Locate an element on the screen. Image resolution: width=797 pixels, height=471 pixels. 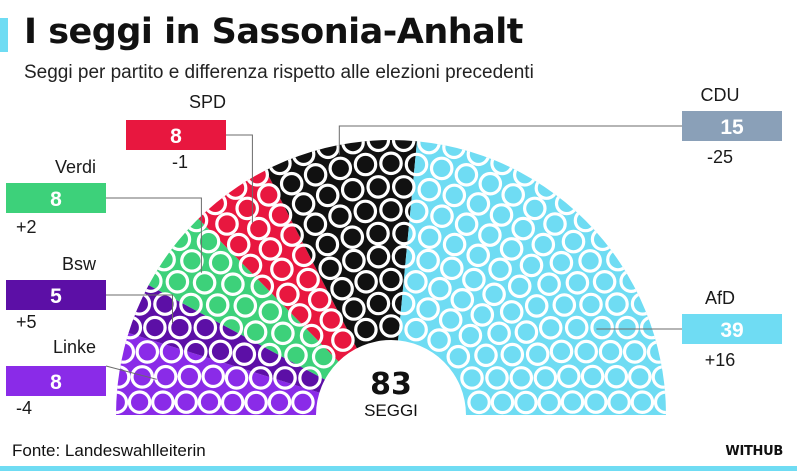
seat-count-linke: 8 is located at coordinates (56, 382).